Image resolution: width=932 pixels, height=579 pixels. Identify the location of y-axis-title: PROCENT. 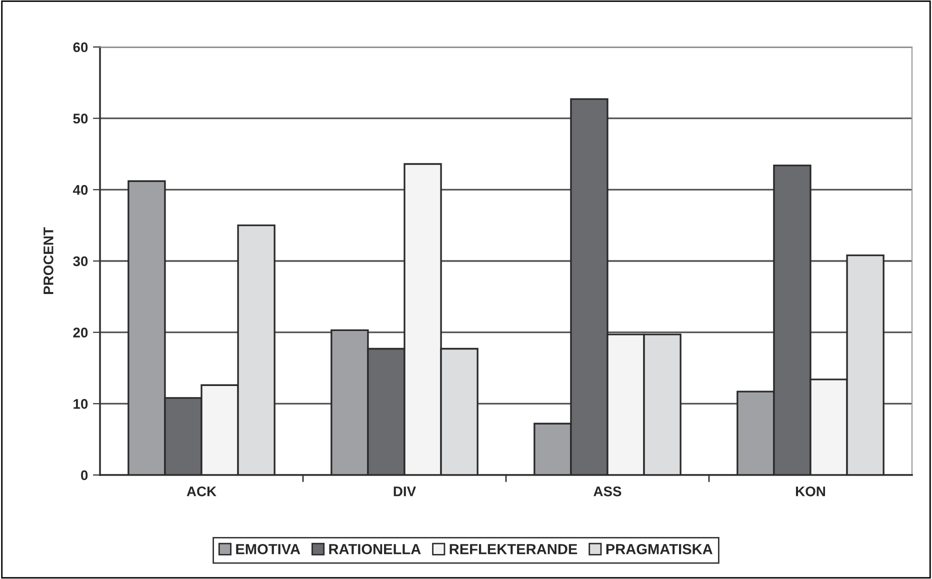
(49, 260).